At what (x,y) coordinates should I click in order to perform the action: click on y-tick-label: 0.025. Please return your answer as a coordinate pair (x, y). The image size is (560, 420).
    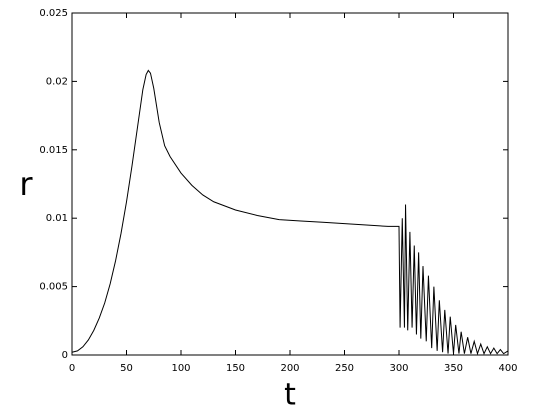
    Looking at the image, I should click on (53, 13).